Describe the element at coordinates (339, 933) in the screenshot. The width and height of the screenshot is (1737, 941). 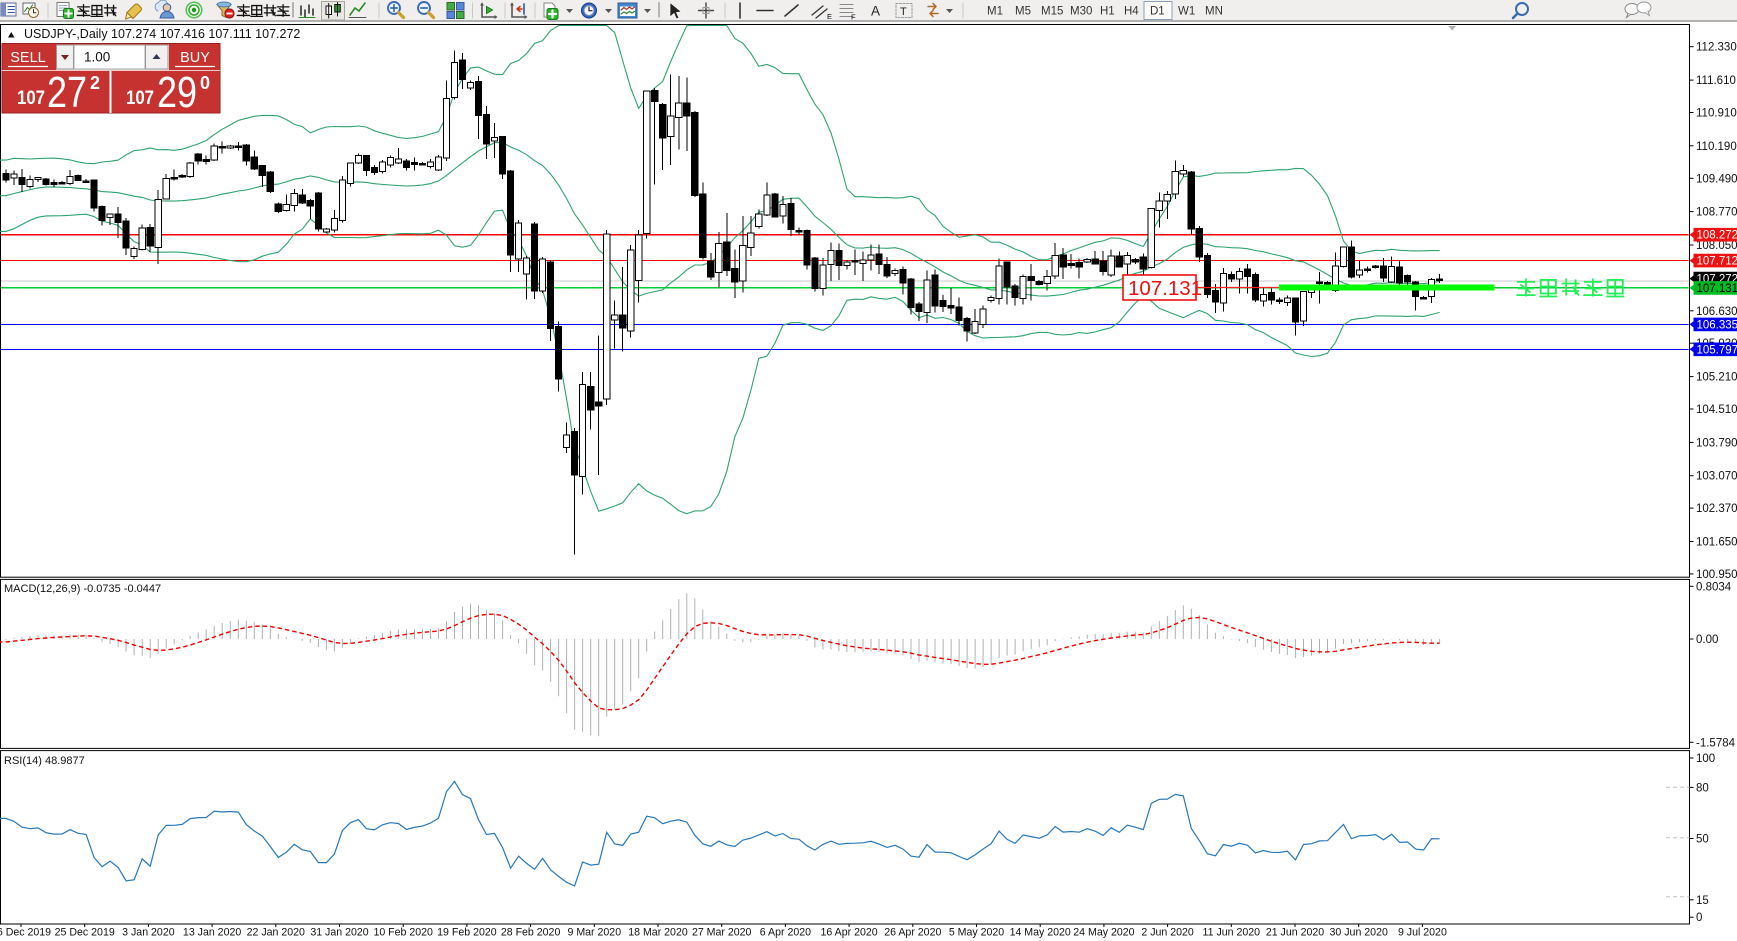
I see `svg-text: 31 Jan 2020` at that location.